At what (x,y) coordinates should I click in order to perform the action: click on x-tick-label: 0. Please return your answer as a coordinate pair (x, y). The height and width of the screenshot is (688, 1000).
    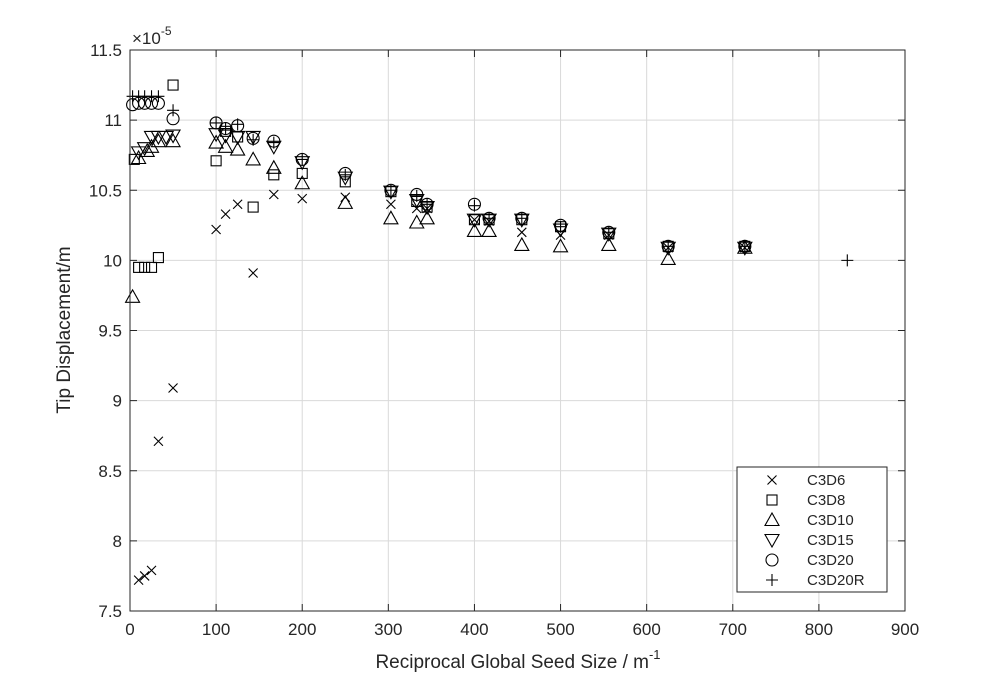
    Looking at the image, I should click on (129, 629).